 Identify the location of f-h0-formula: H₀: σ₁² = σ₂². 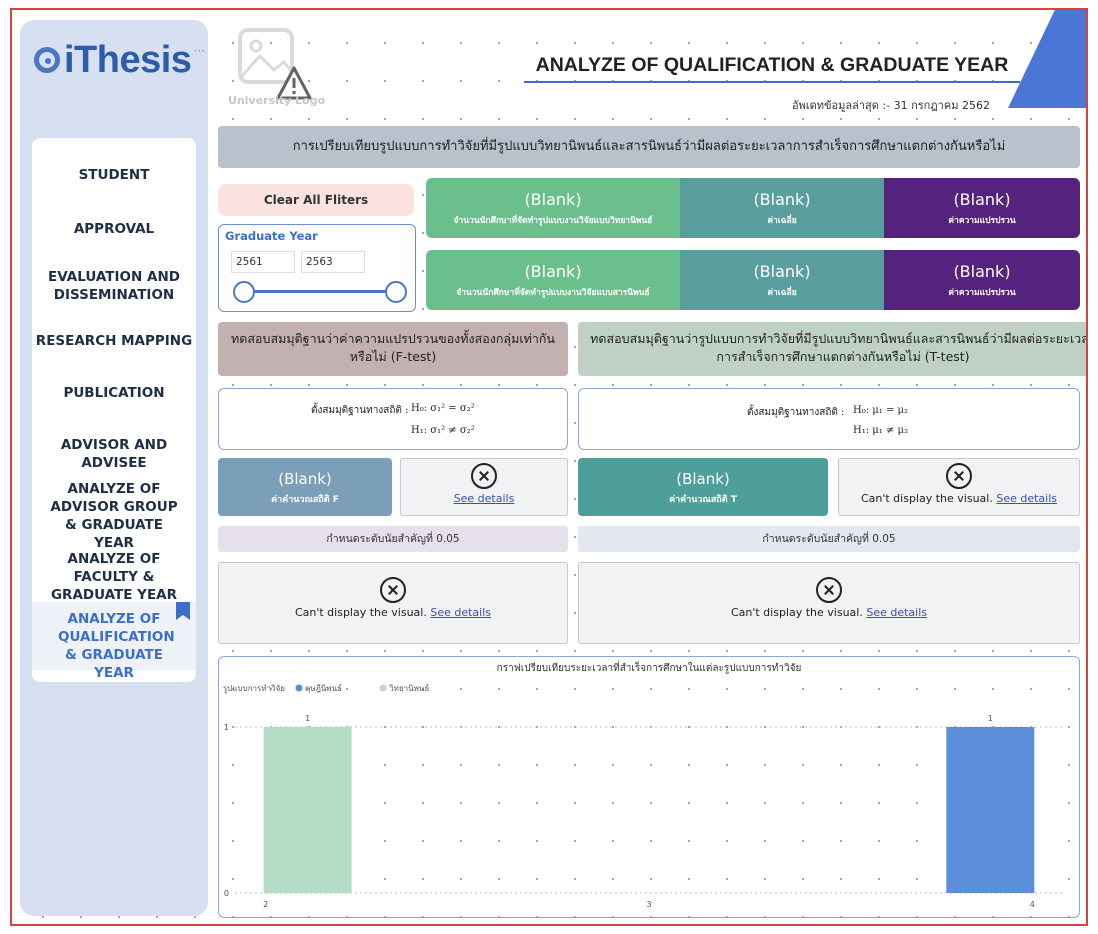
(443, 408).